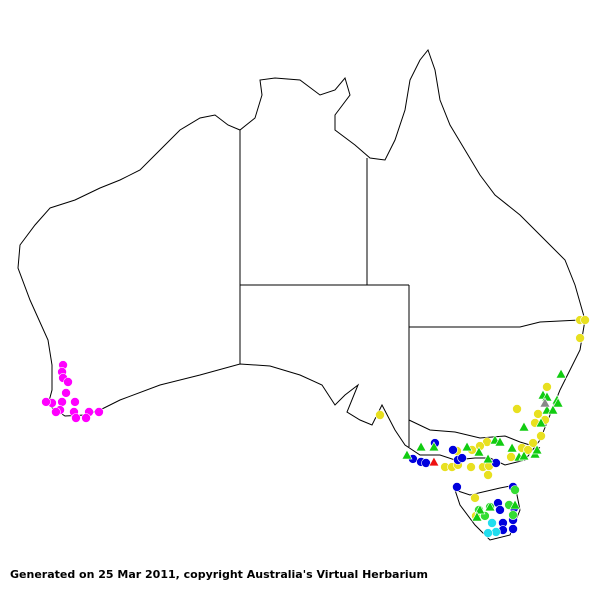  What do you see at coordinates (474, 434) in the screenshot?
I see `border-nsw-vic` at bounding box center [474, 434].